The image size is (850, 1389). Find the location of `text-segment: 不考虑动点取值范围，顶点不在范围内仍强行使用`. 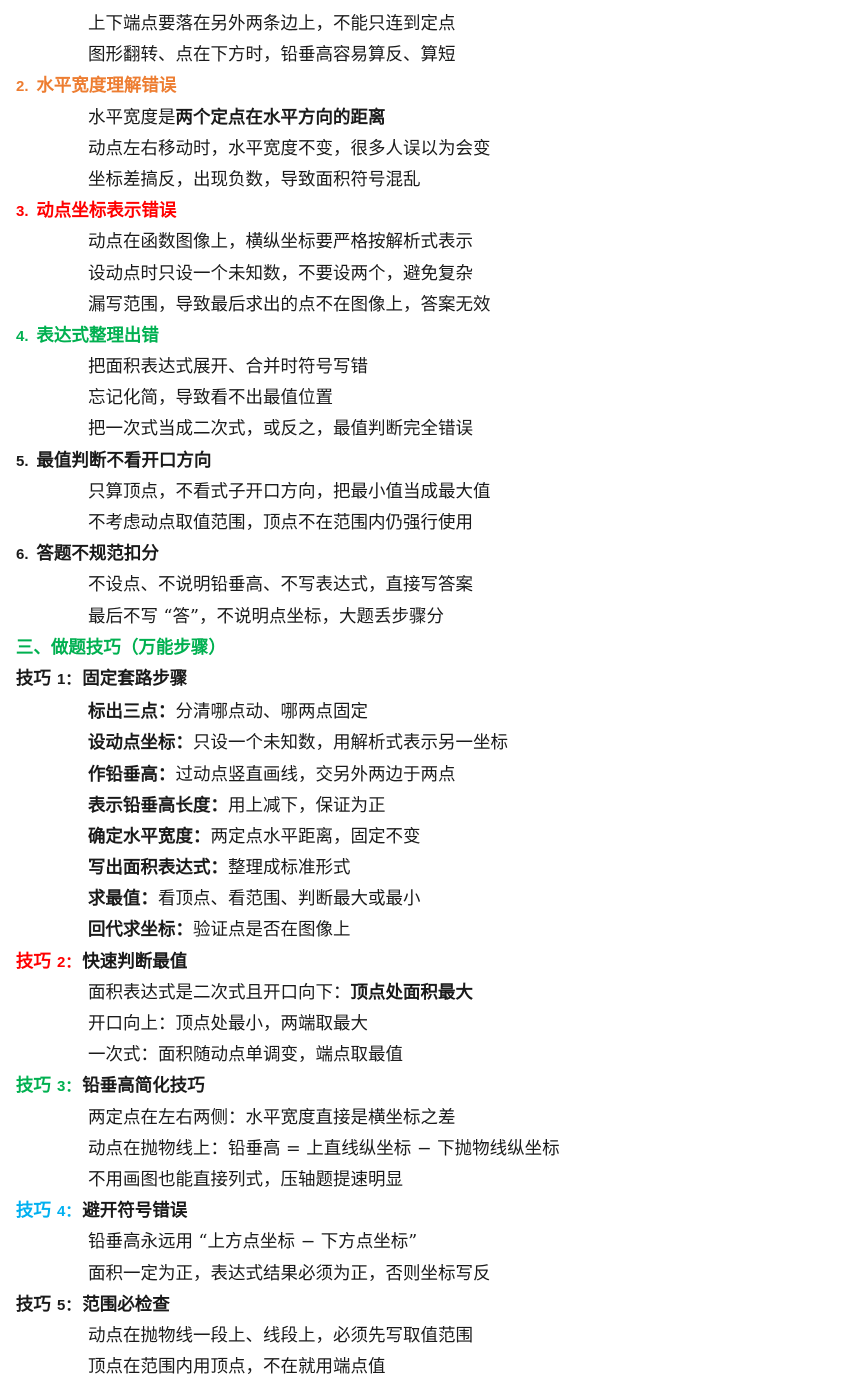

text-segment: 不考虑动点取值范围，顶点不在范围内仍强行使用 is located at coordinates (280, 523).